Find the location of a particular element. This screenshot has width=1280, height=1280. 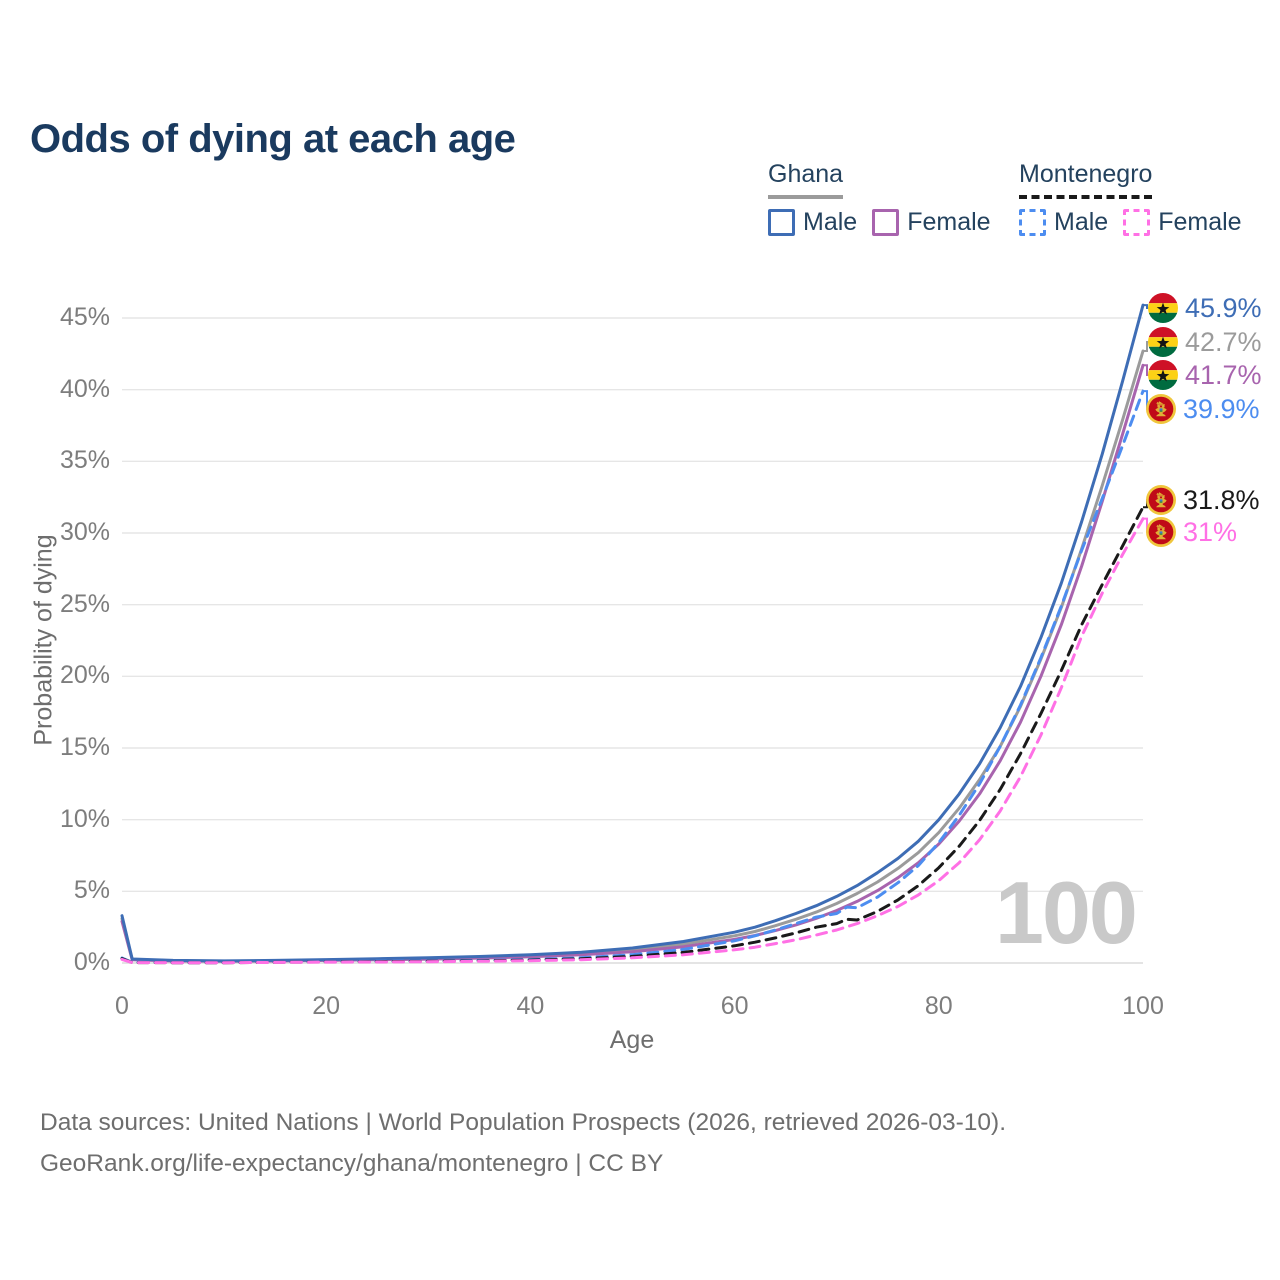

endpoint-row: 42.7% is located at coordinates (1205, 342).